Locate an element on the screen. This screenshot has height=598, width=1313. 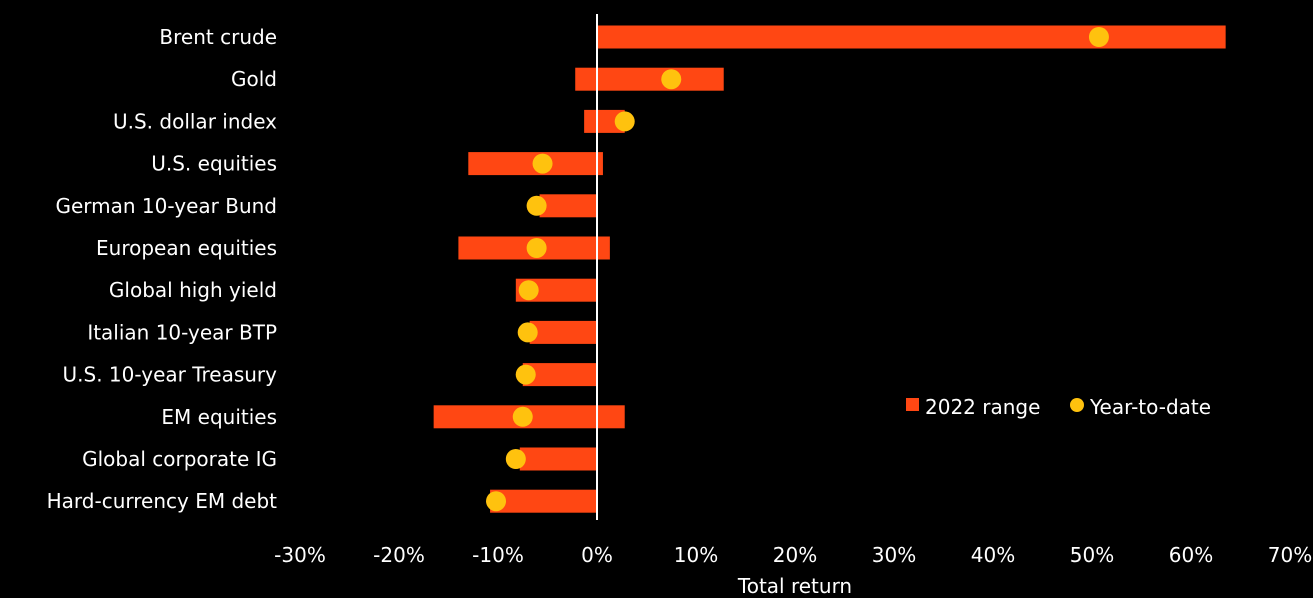
category-label-3: U.S. equities is located at coordinates (214, 164).